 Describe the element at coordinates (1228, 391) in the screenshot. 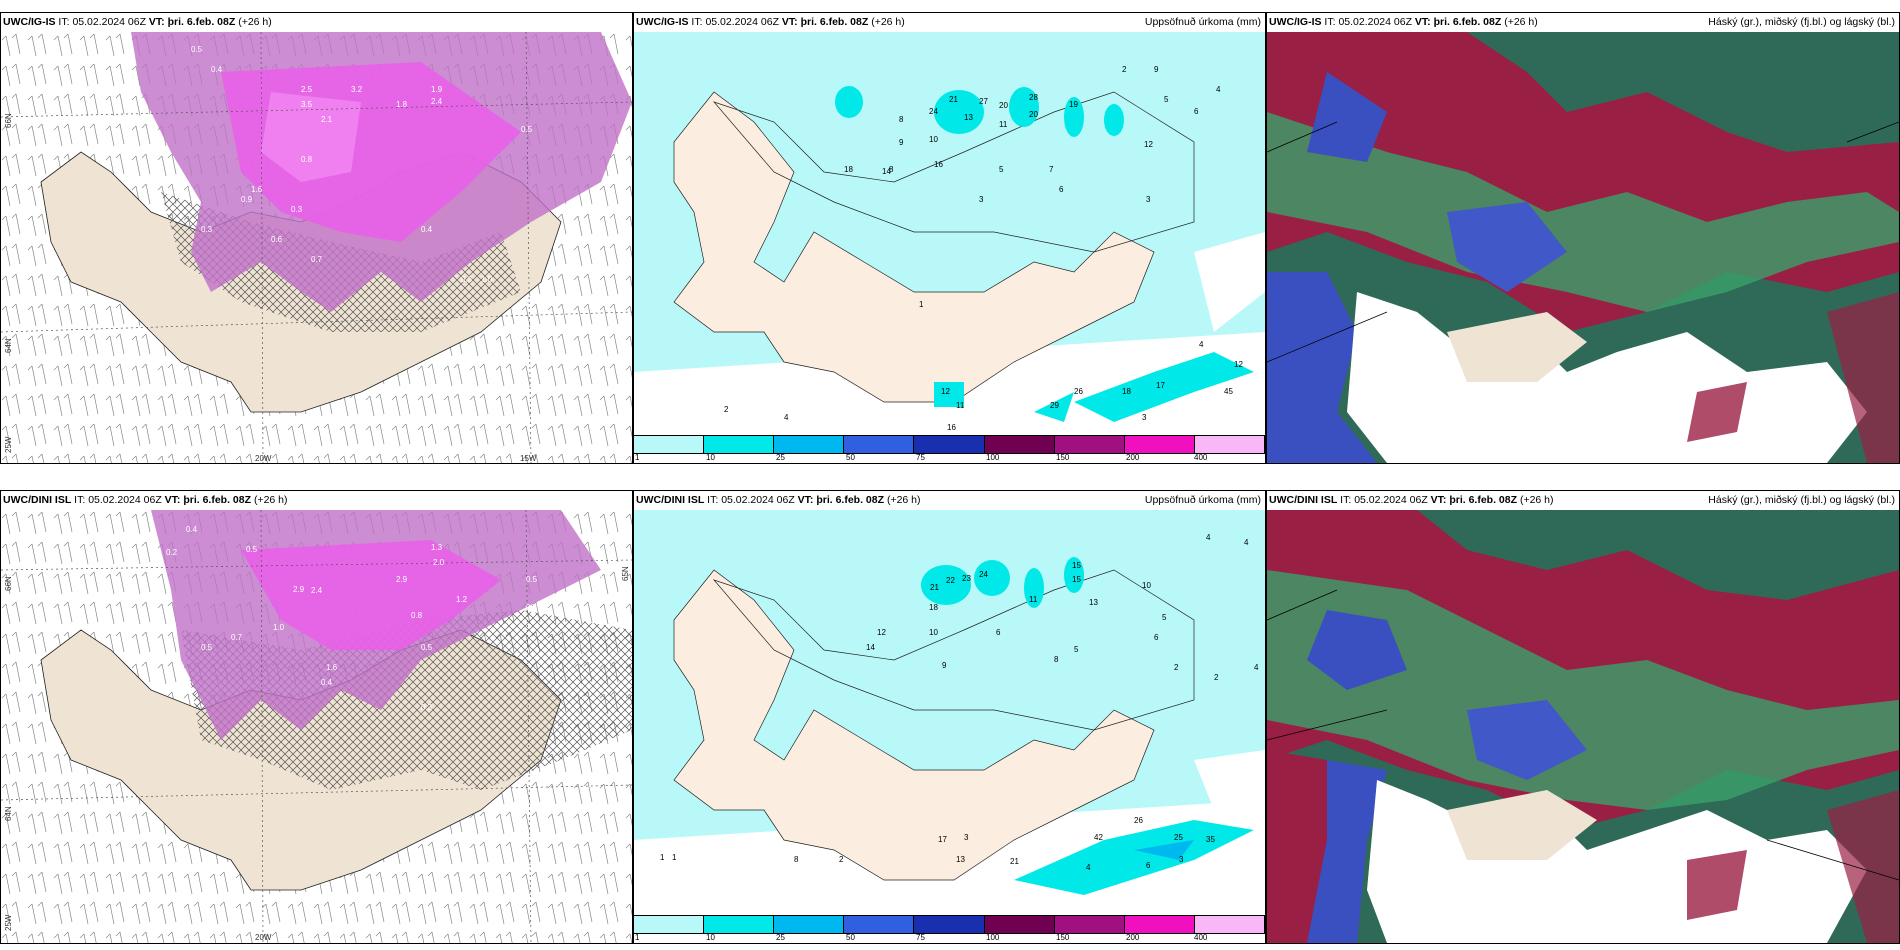

I see `precip-value: 45` at that location.